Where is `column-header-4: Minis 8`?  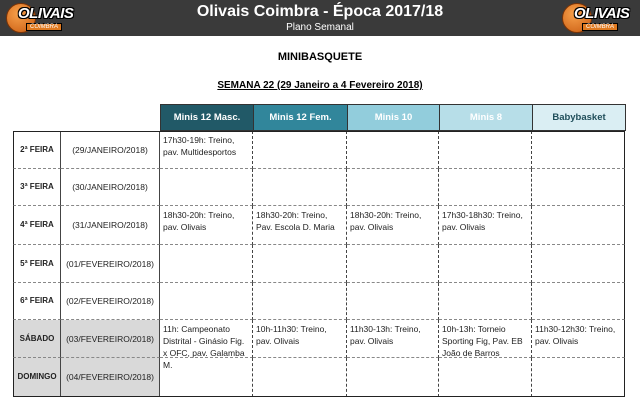 column-header-4: Minis 8 is located at coordinates (486, 117).